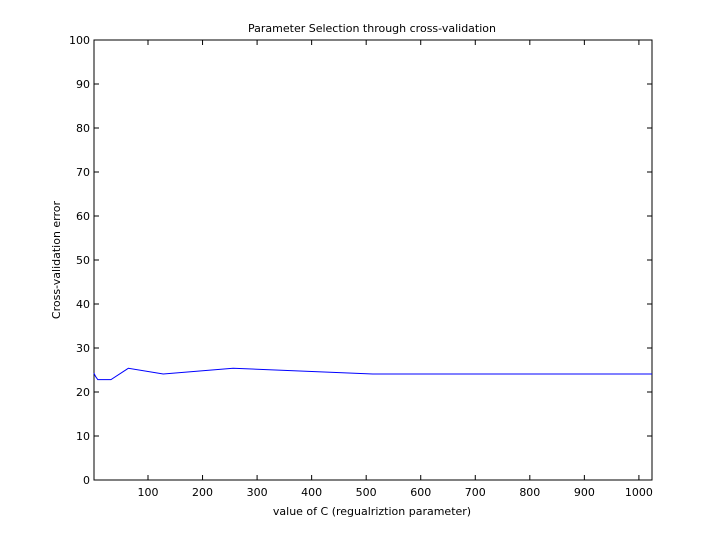  What do you see at coordinates (584, 492) in the screenshot?
I see `x-tick-label: 900` at bounding box center [584, 492].